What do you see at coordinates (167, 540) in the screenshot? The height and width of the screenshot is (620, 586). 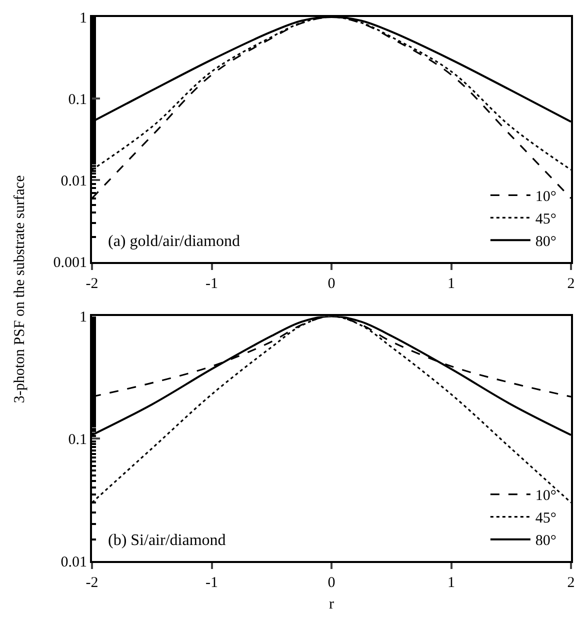 I see `annotation: (b) Si/air/diamond` at bounding box center [167, 540].